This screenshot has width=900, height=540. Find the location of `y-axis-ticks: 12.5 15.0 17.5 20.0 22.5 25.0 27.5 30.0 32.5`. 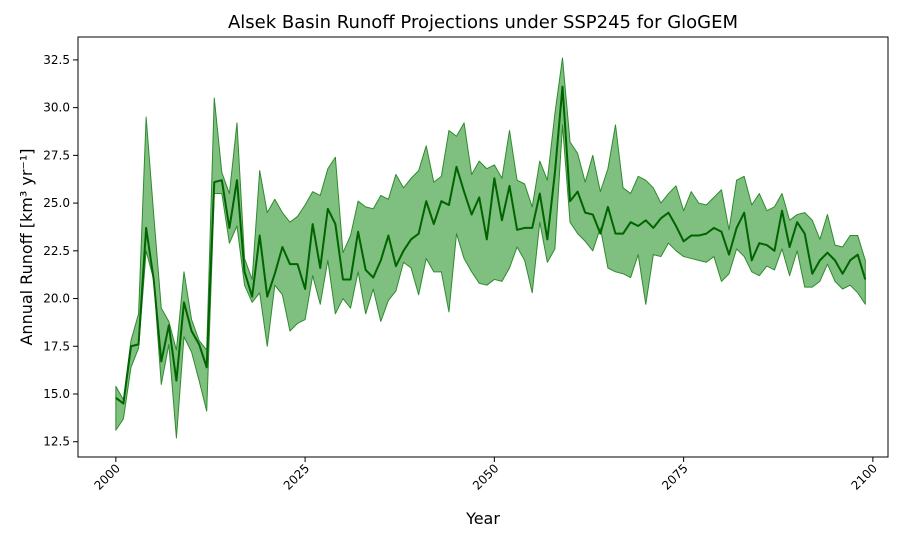

y-axis-ticks: 12.5 15.0 17.5 20.0 22.5 25.0 27.5 30.0 32.5 is located at coordinates (60, 251).